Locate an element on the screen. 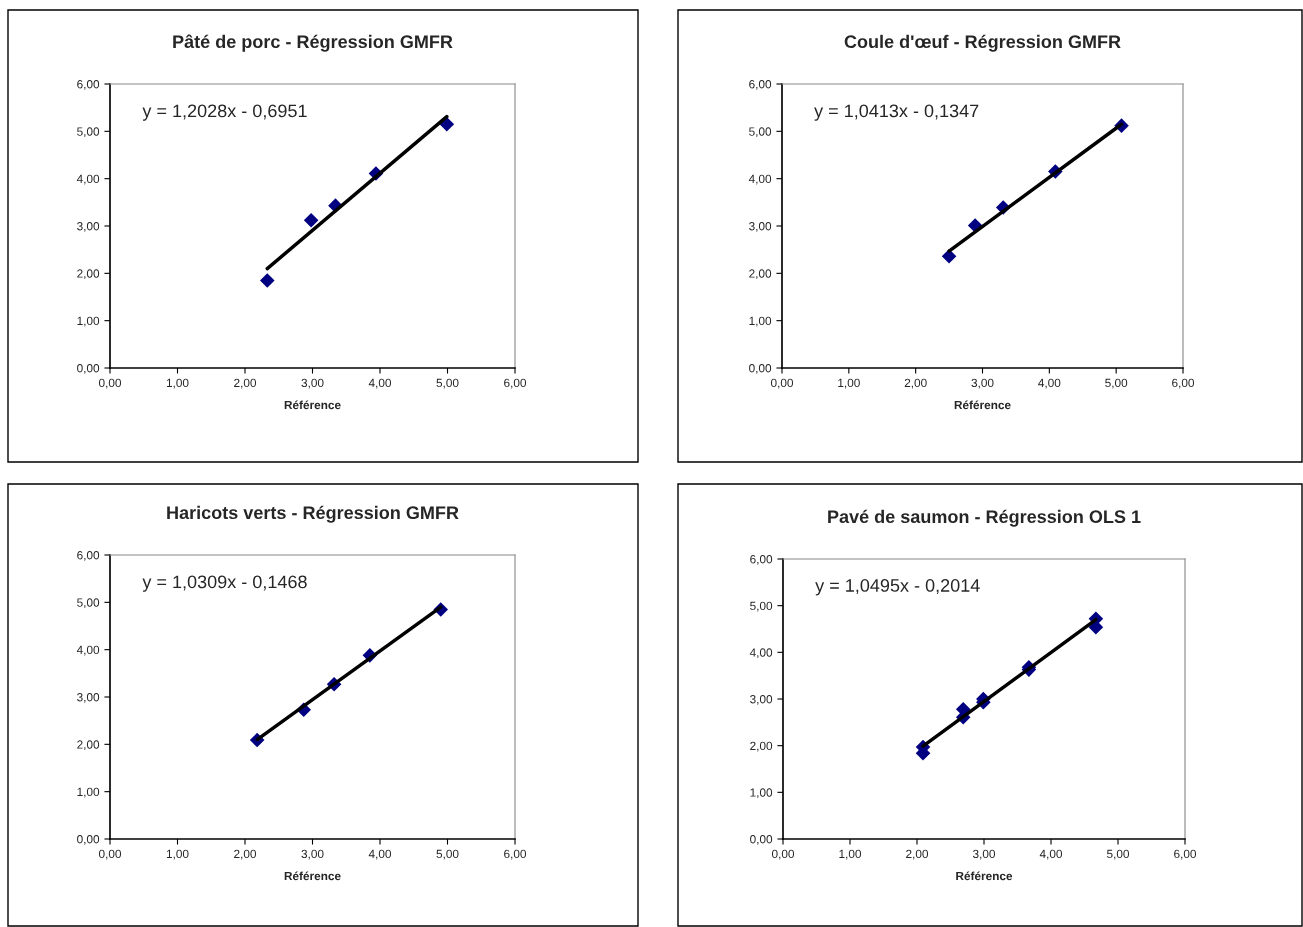  annotation: y = 1,0495x - 0,2014 is located at coordinates (897, 587).